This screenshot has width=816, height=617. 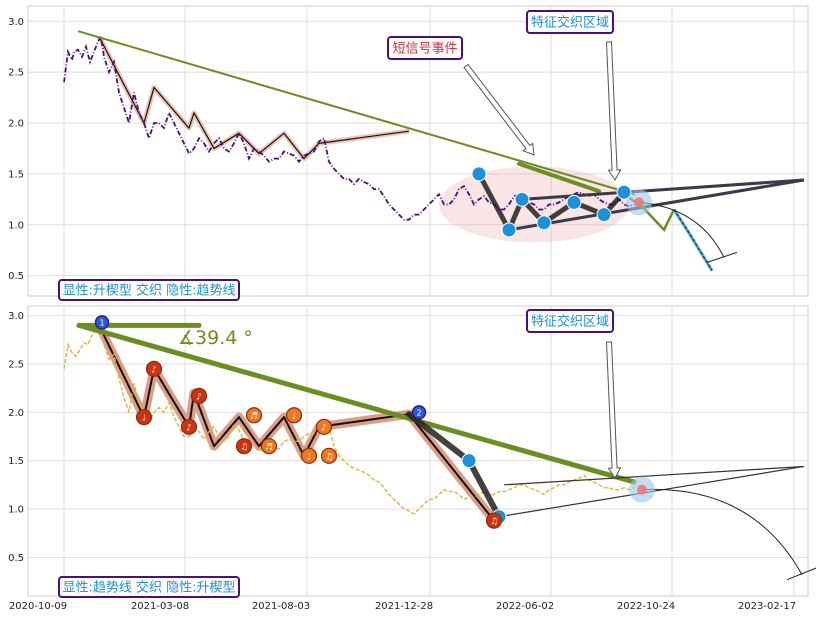 What do you see at coordinates (646, 606) in the screenshot?
I see `x-tick-label: 2022-10-24` at bounding box center [646, 606].